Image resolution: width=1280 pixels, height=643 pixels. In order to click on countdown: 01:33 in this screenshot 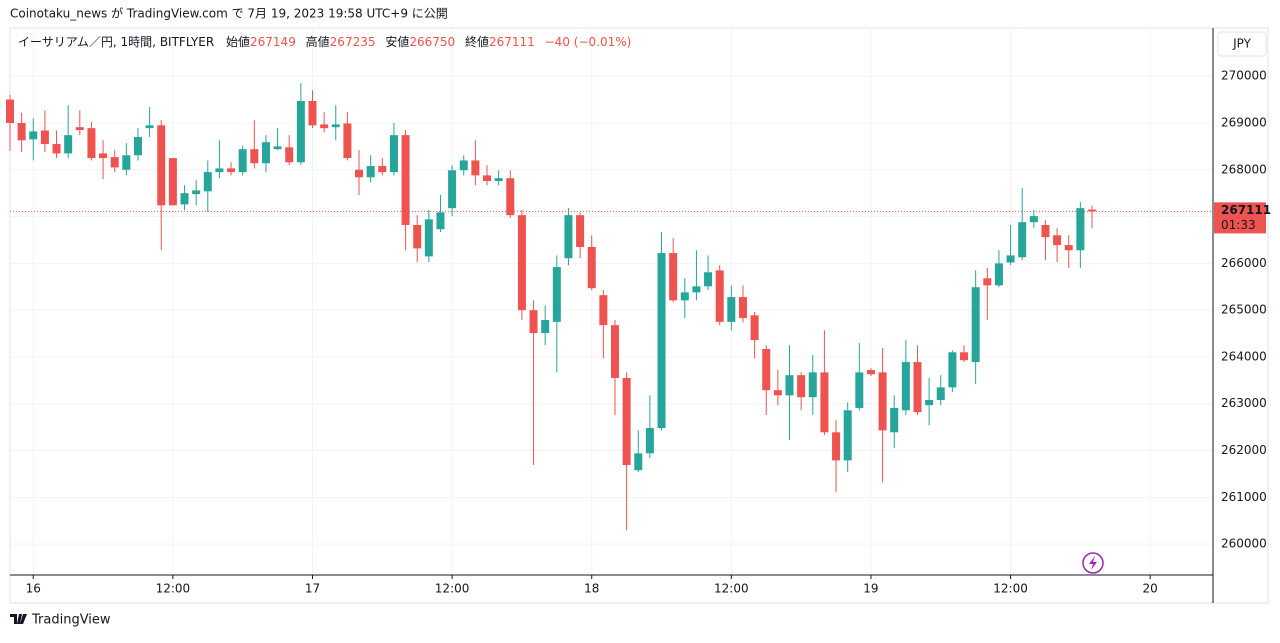, I will do `click(1238, 225)`.